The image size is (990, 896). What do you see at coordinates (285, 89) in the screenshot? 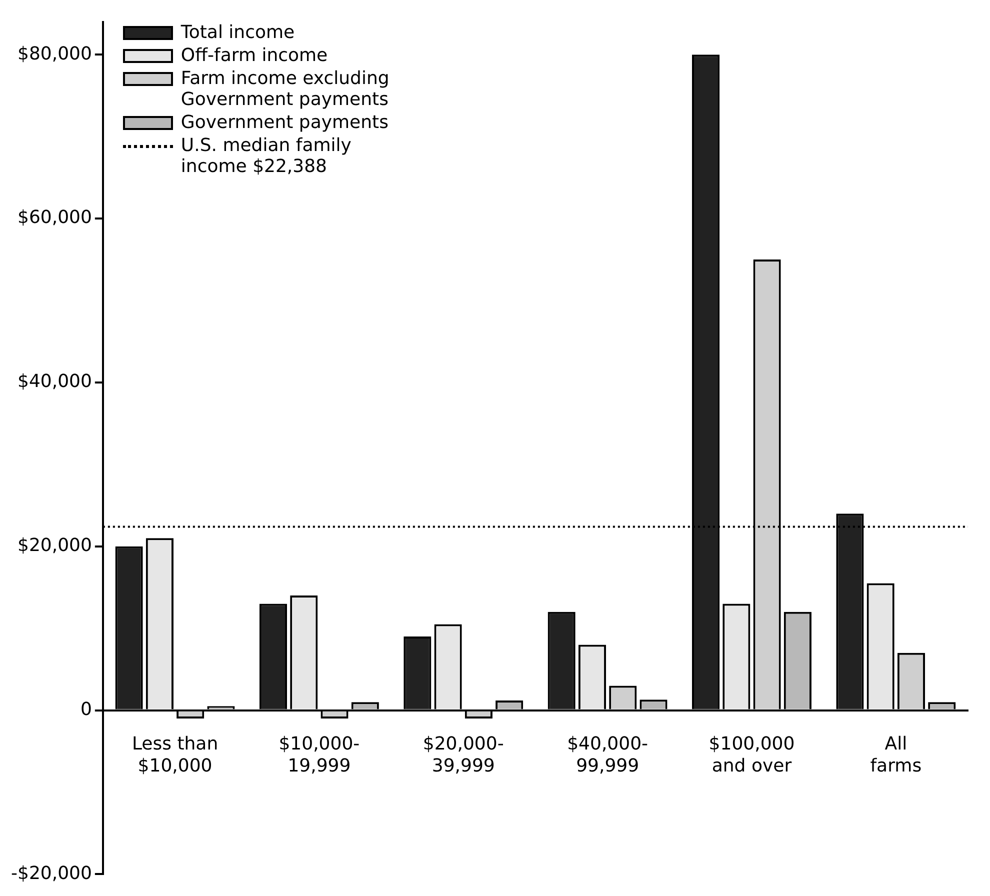
I see `legend-label: Farm income excluding Government payments` at bounding box center [285, 89].